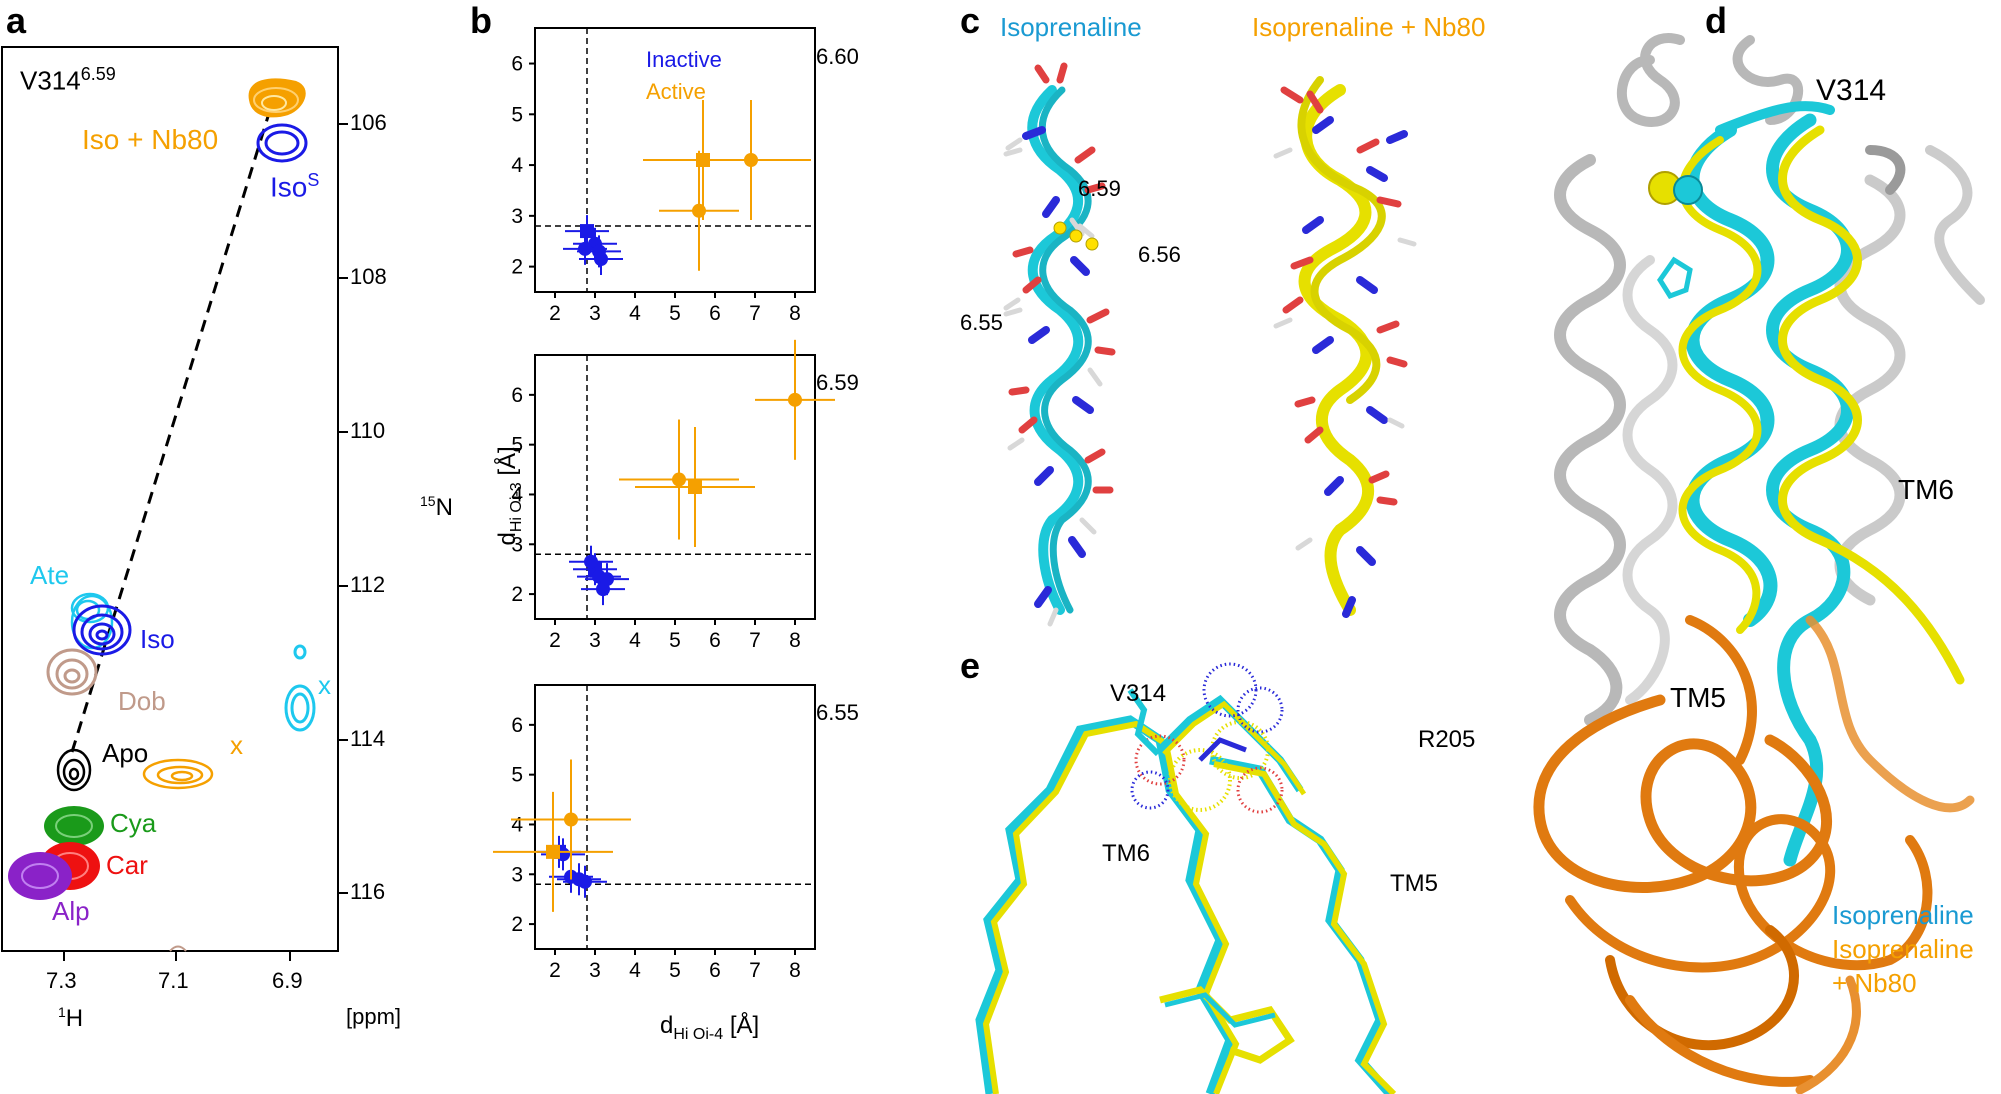 This screenshot has height=1094, width=2001. I want to click on peak-iso-nb80, so click(277, 98).